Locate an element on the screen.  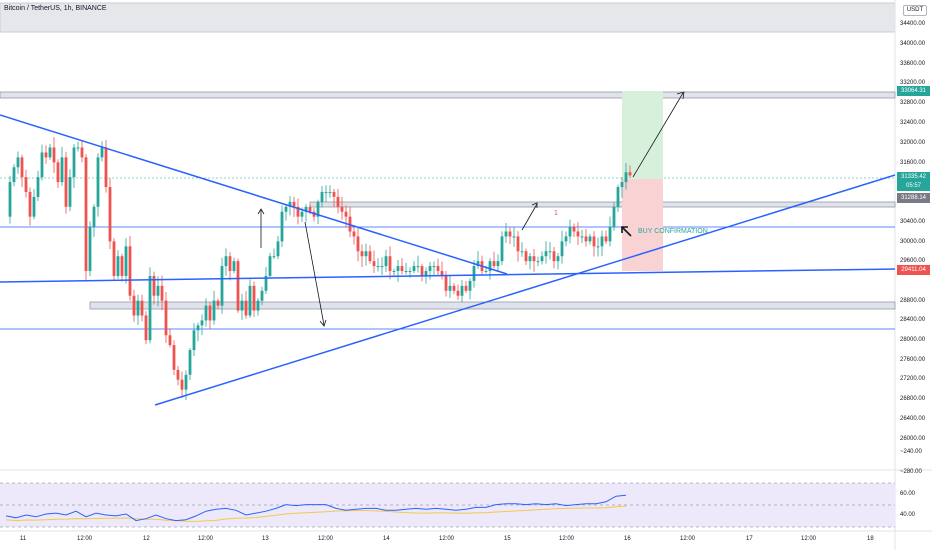
rsi-line is located at coordinates (316, 508).